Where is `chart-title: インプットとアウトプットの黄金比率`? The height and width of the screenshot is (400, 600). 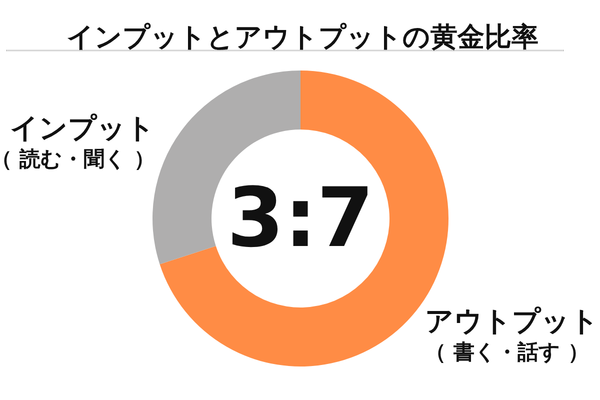 chart-title: インプットとアウトプットの黄金比率 is located at coordinates (302, 37).